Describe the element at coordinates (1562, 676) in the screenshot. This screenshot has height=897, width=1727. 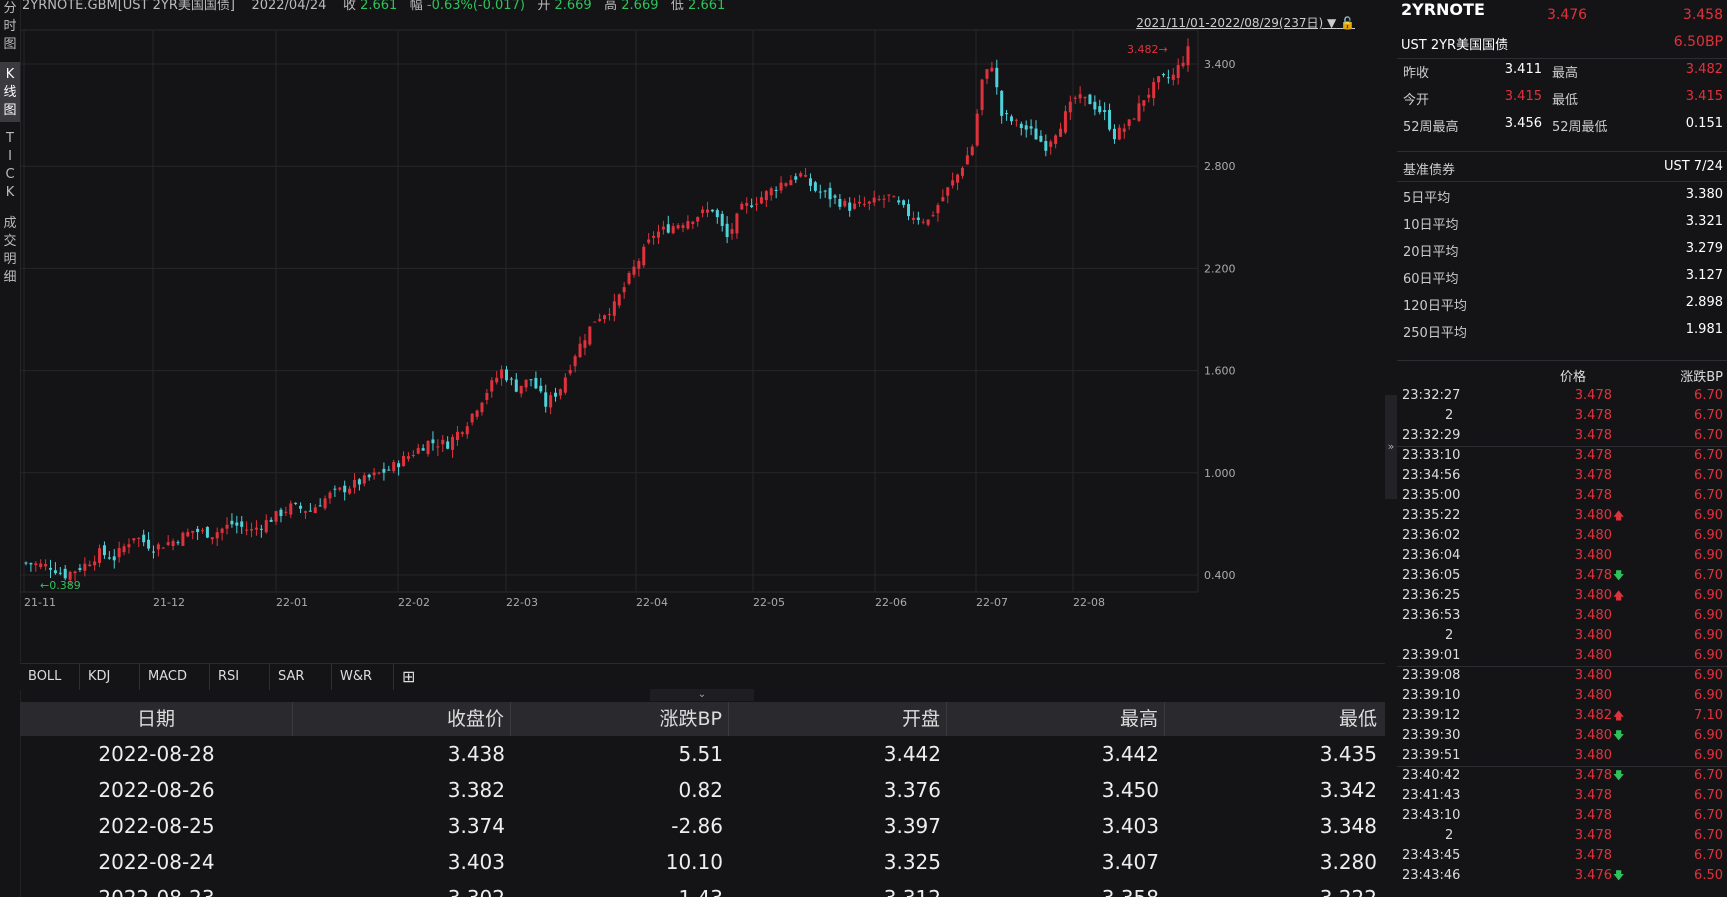
I see `tick-row: 23:39:08 3.480 6.90` at that location.